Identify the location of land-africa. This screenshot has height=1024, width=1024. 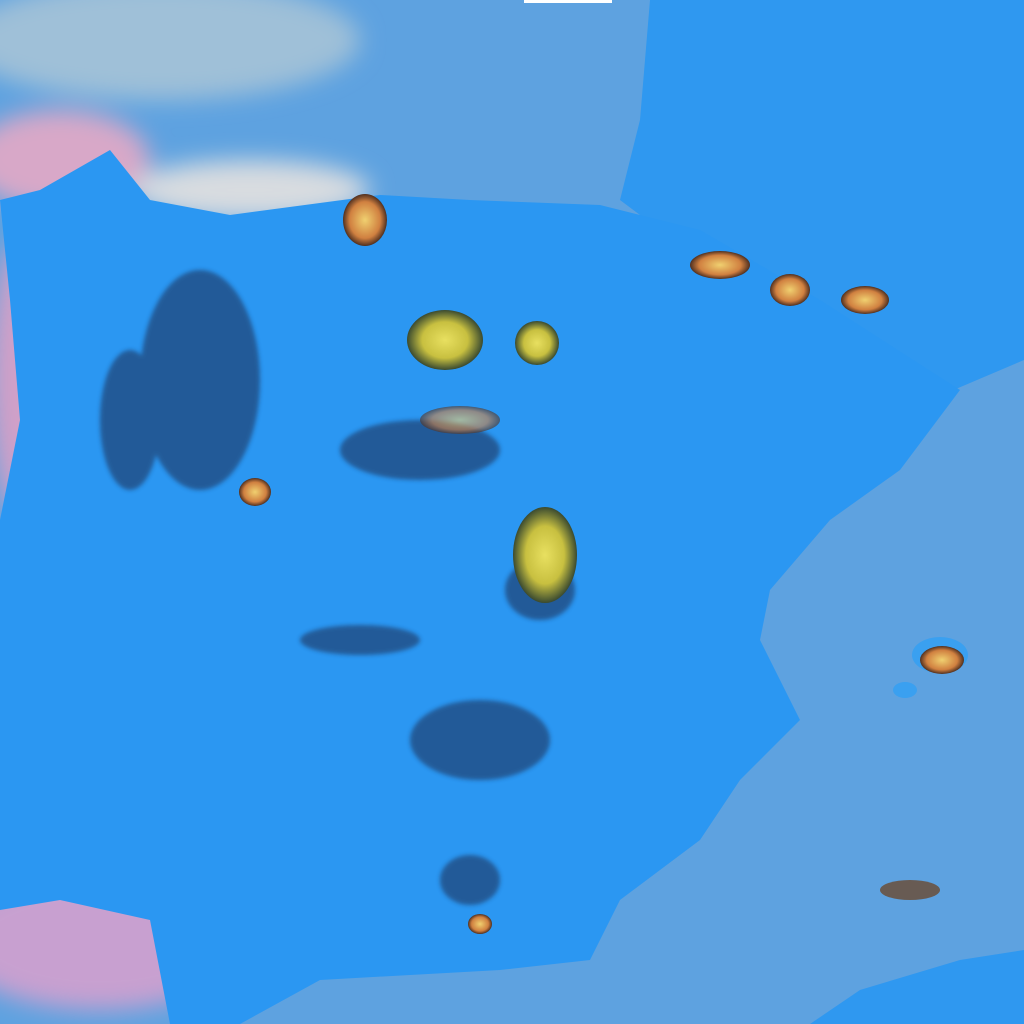
(917, 987).